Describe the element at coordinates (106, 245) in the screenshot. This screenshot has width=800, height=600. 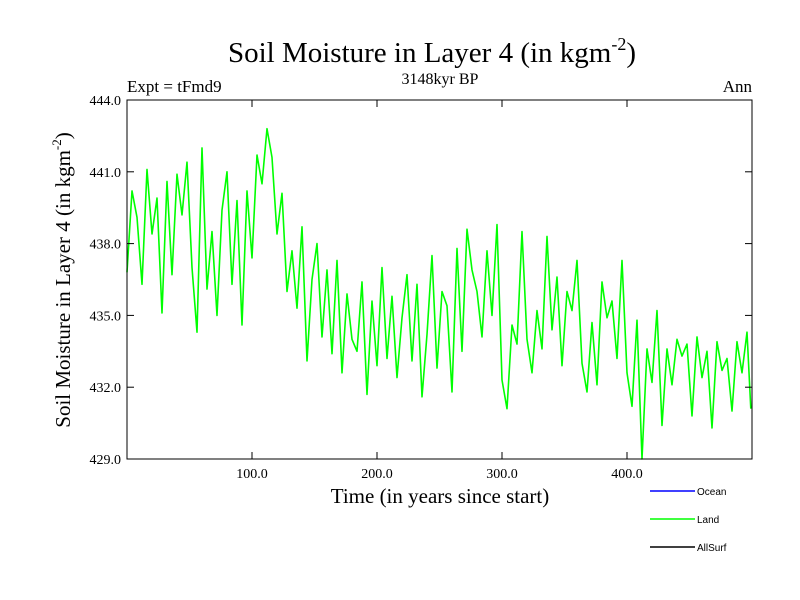
I see `y-tick-label: 438.0` at that location.